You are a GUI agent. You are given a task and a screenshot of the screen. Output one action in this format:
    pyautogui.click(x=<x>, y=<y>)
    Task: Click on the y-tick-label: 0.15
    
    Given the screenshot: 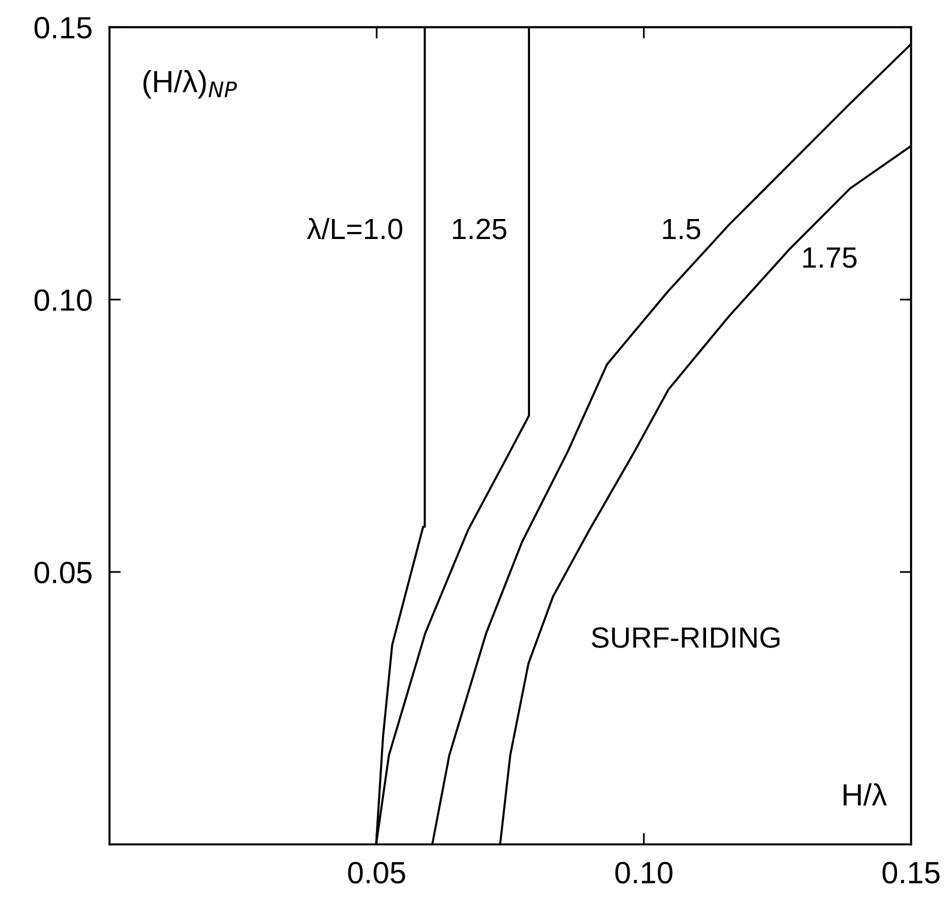 What is the action you would take?
    pyautogui.click(x=63, y=27)
    